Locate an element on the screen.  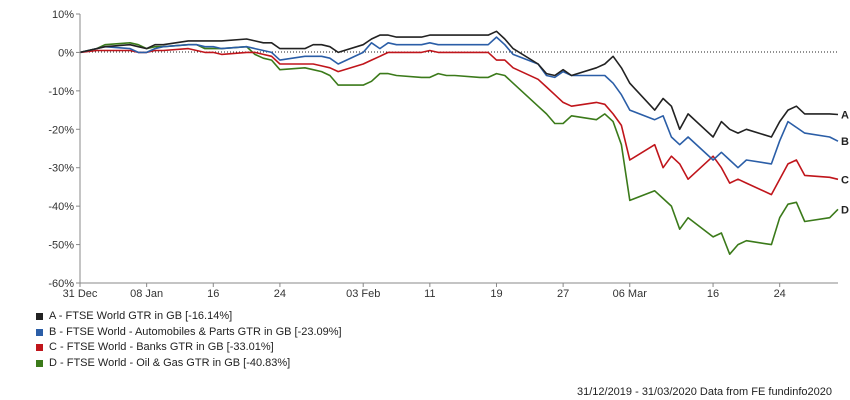
series-end-label-a: A is located at coordinates (845, 115).